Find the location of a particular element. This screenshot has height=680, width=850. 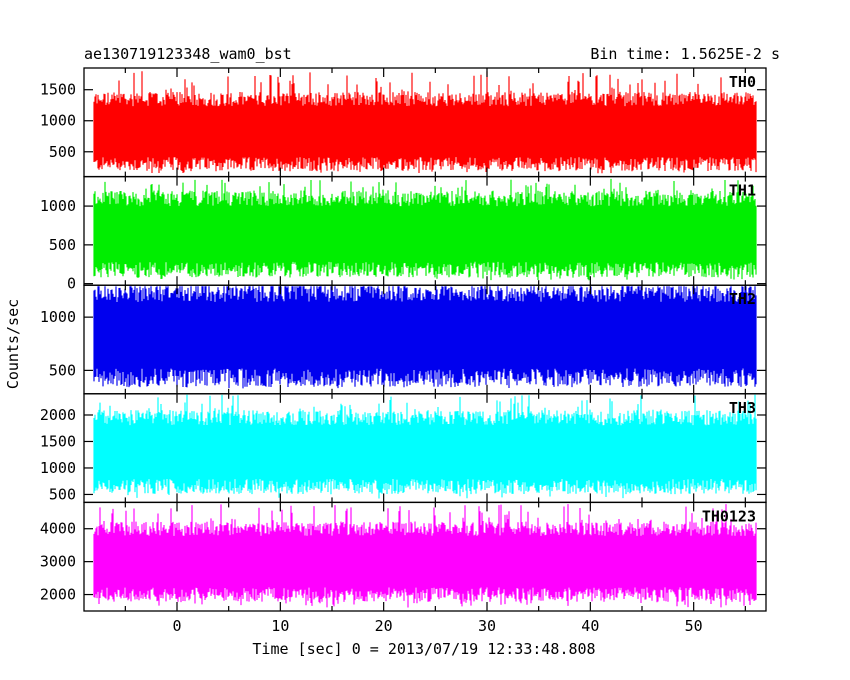

observation-id-title: ae130719123348_wam0_bst is located at coordinates (188, 54).